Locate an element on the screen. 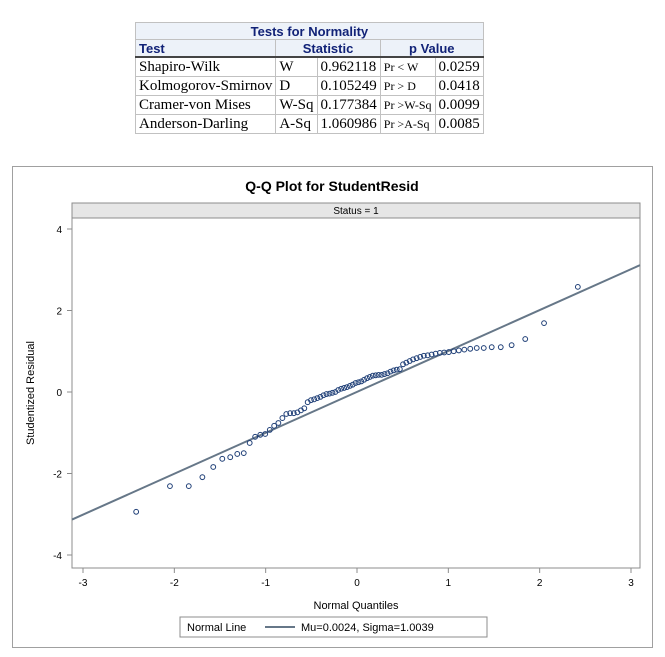 The image size is (665, 657). cell-stat: 1.060986 is located at coordinates (348, 124).